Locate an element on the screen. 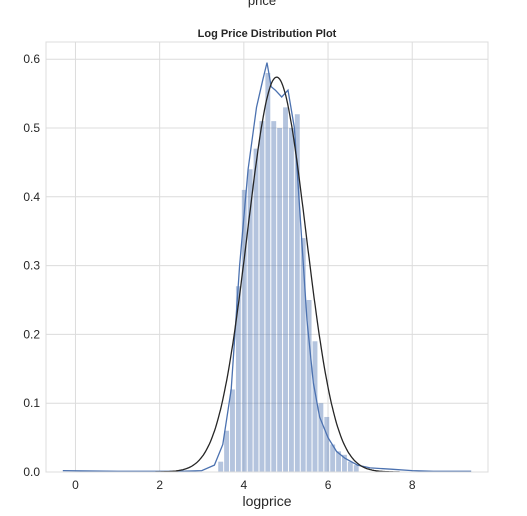  x-tick-label: 0 is located at coordinates (75, 485).